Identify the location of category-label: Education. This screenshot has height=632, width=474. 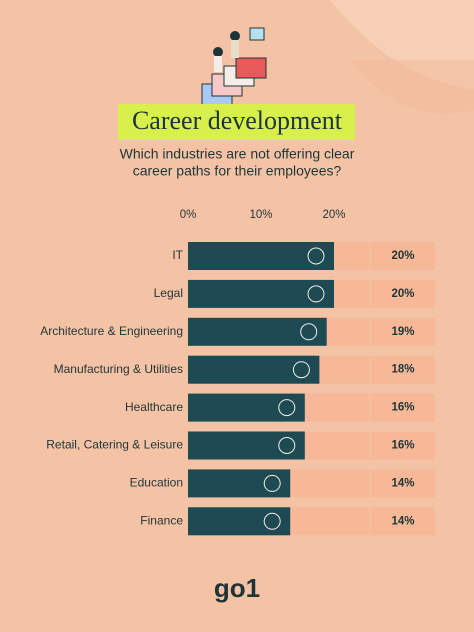
(156, 483).